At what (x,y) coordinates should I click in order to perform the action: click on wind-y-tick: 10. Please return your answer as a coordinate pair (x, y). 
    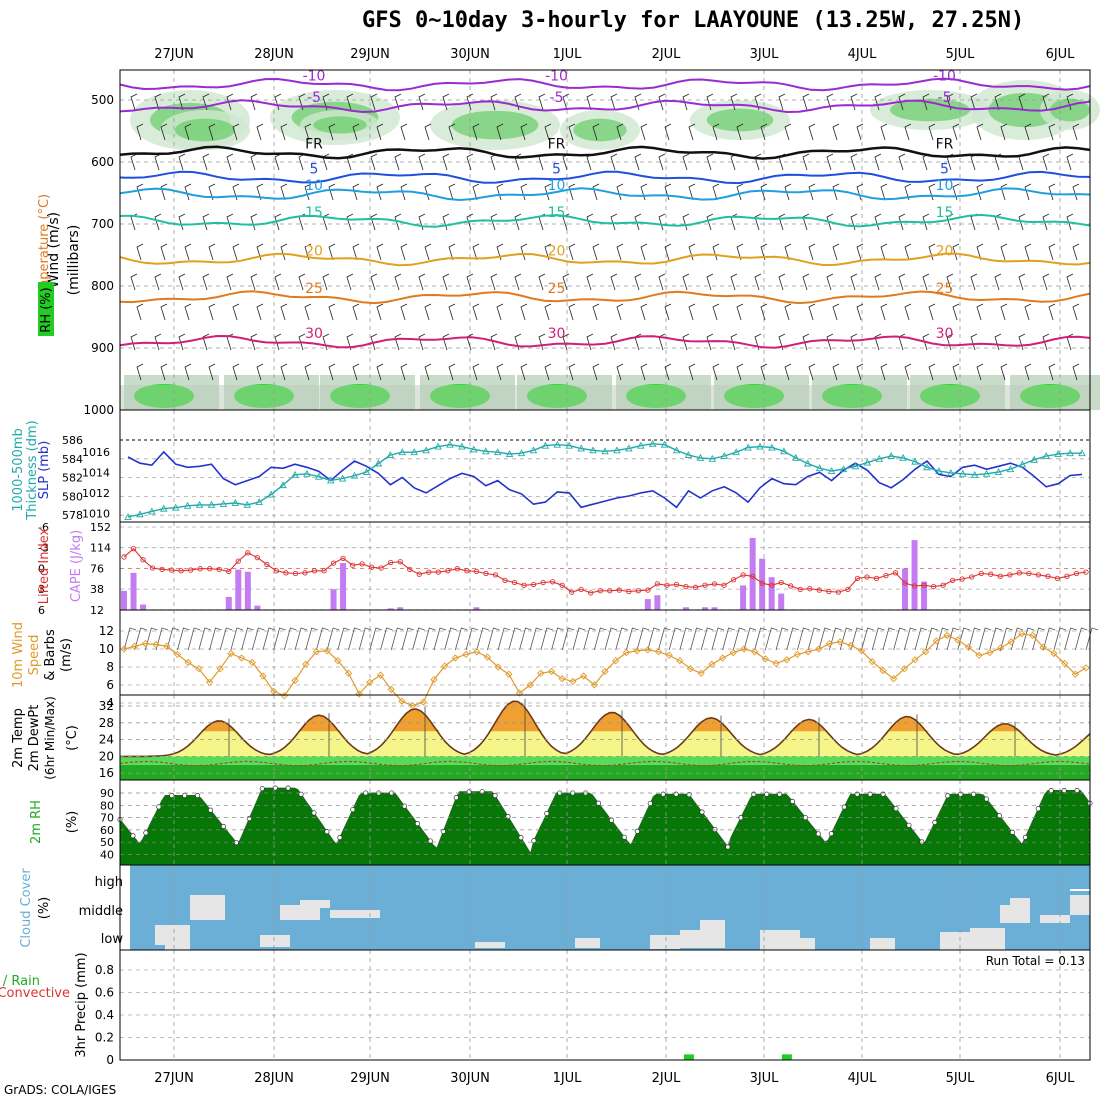
    Looking at the image, I should click on (106, 649).